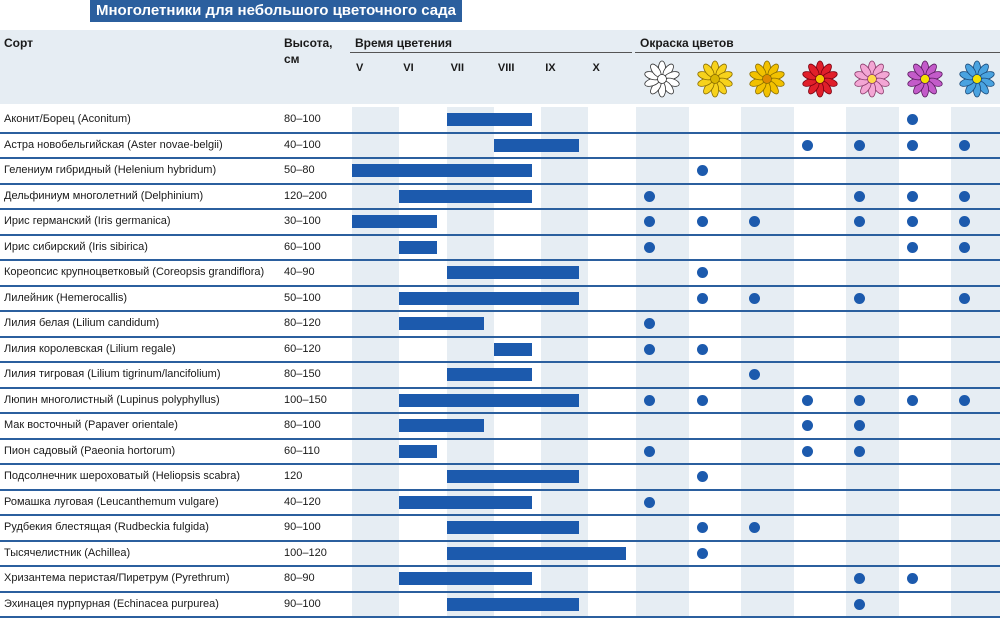 This screenshot has width=1000, height=618. What do you see at coordinates (67, 119) in the screenshot?
I see `plant-name: Аконит/Борец (Aconitum)` at bounding box center [67, 119].